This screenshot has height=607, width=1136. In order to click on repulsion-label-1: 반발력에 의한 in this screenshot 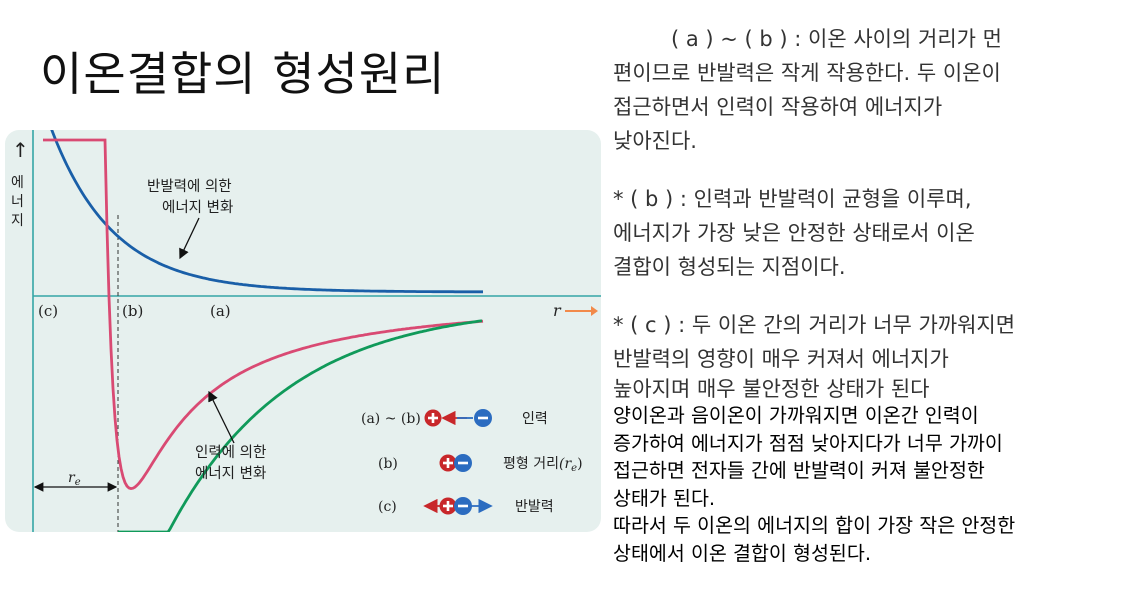, I will do `click(189, 186)`.